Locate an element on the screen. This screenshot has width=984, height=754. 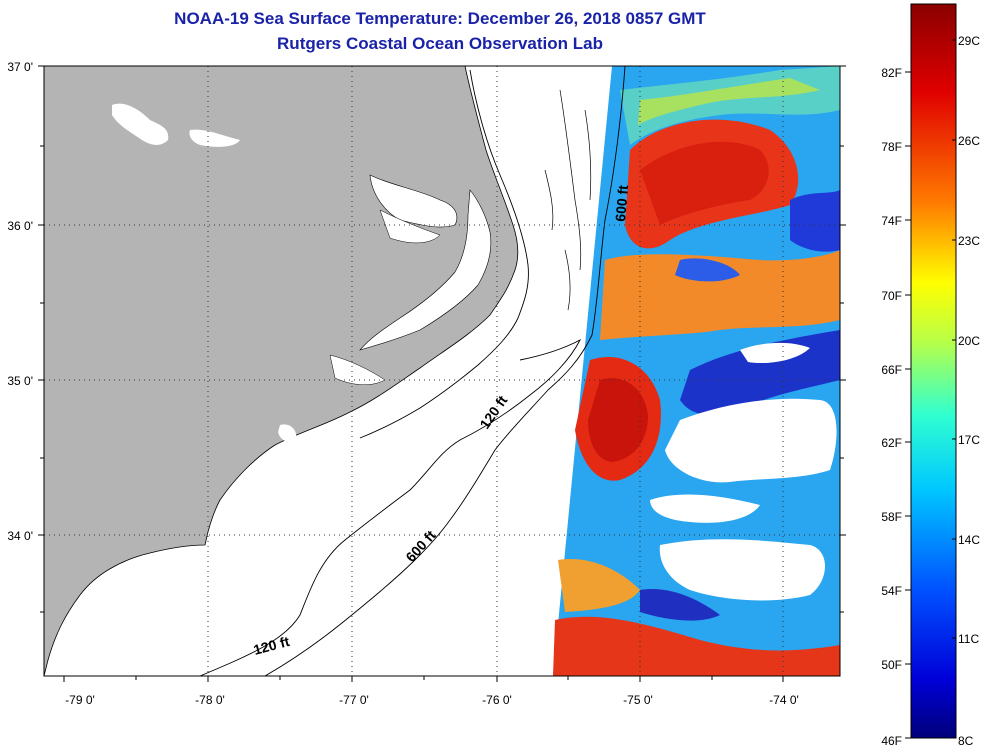
colorbar-f-82: 82F is located at coordinates (891, 73).